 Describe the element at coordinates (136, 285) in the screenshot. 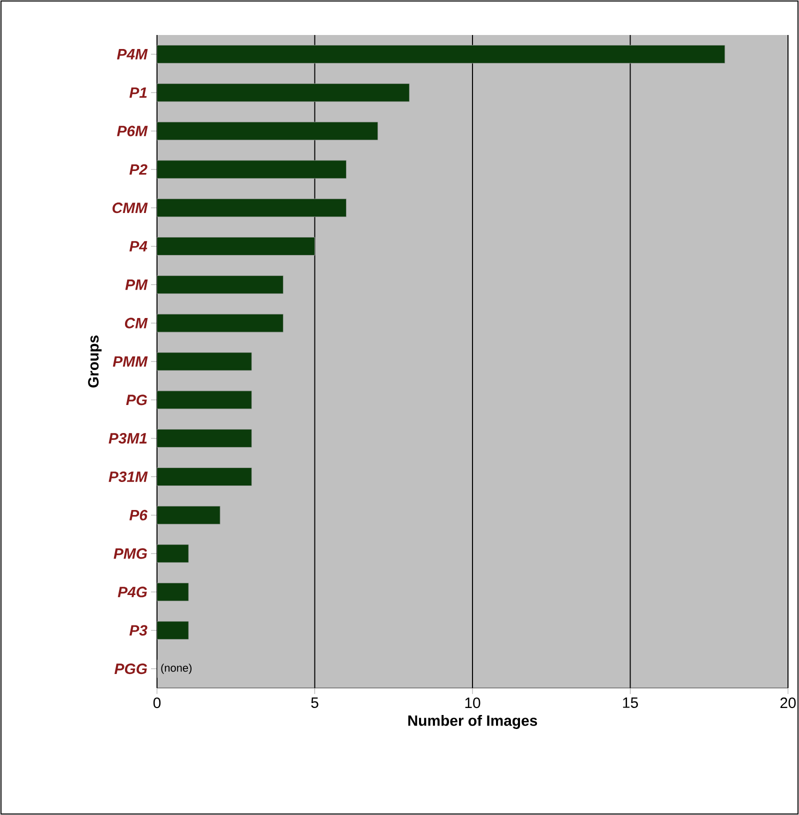

I see `y-tick-label: PM` at that location.